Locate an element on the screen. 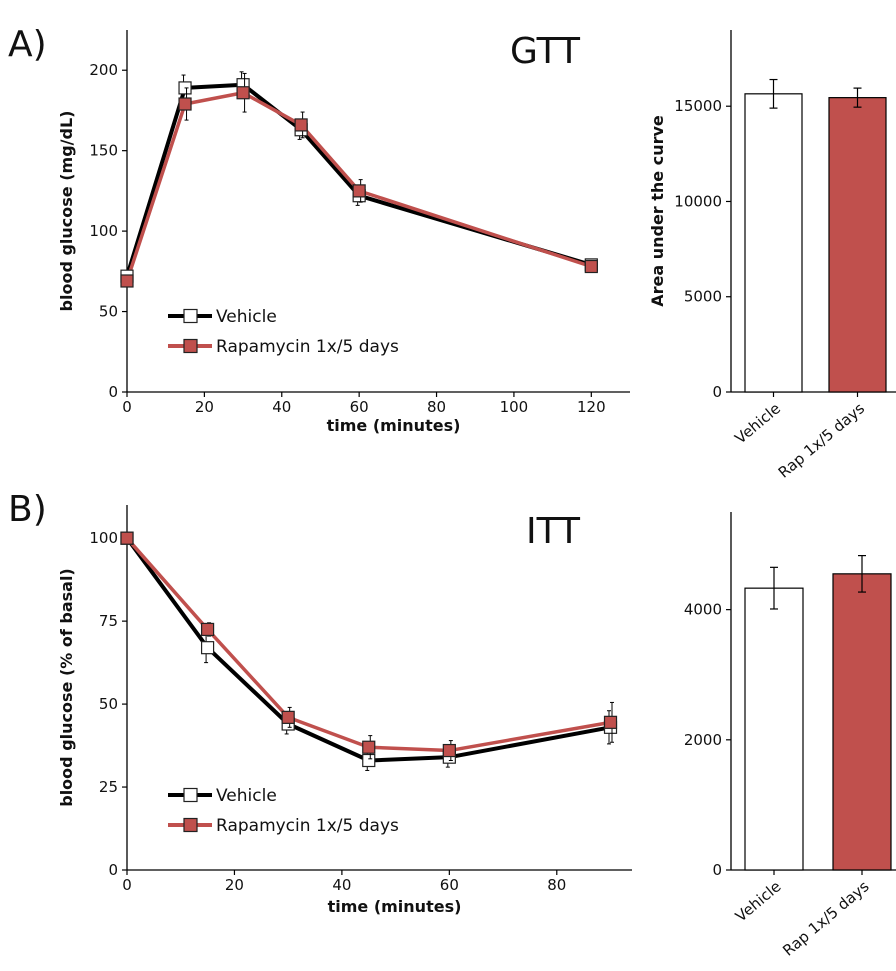 The width and height of the screenshot is (896, 971). chart2-x-tick-label: 0 is located at coordinates (127, 885).